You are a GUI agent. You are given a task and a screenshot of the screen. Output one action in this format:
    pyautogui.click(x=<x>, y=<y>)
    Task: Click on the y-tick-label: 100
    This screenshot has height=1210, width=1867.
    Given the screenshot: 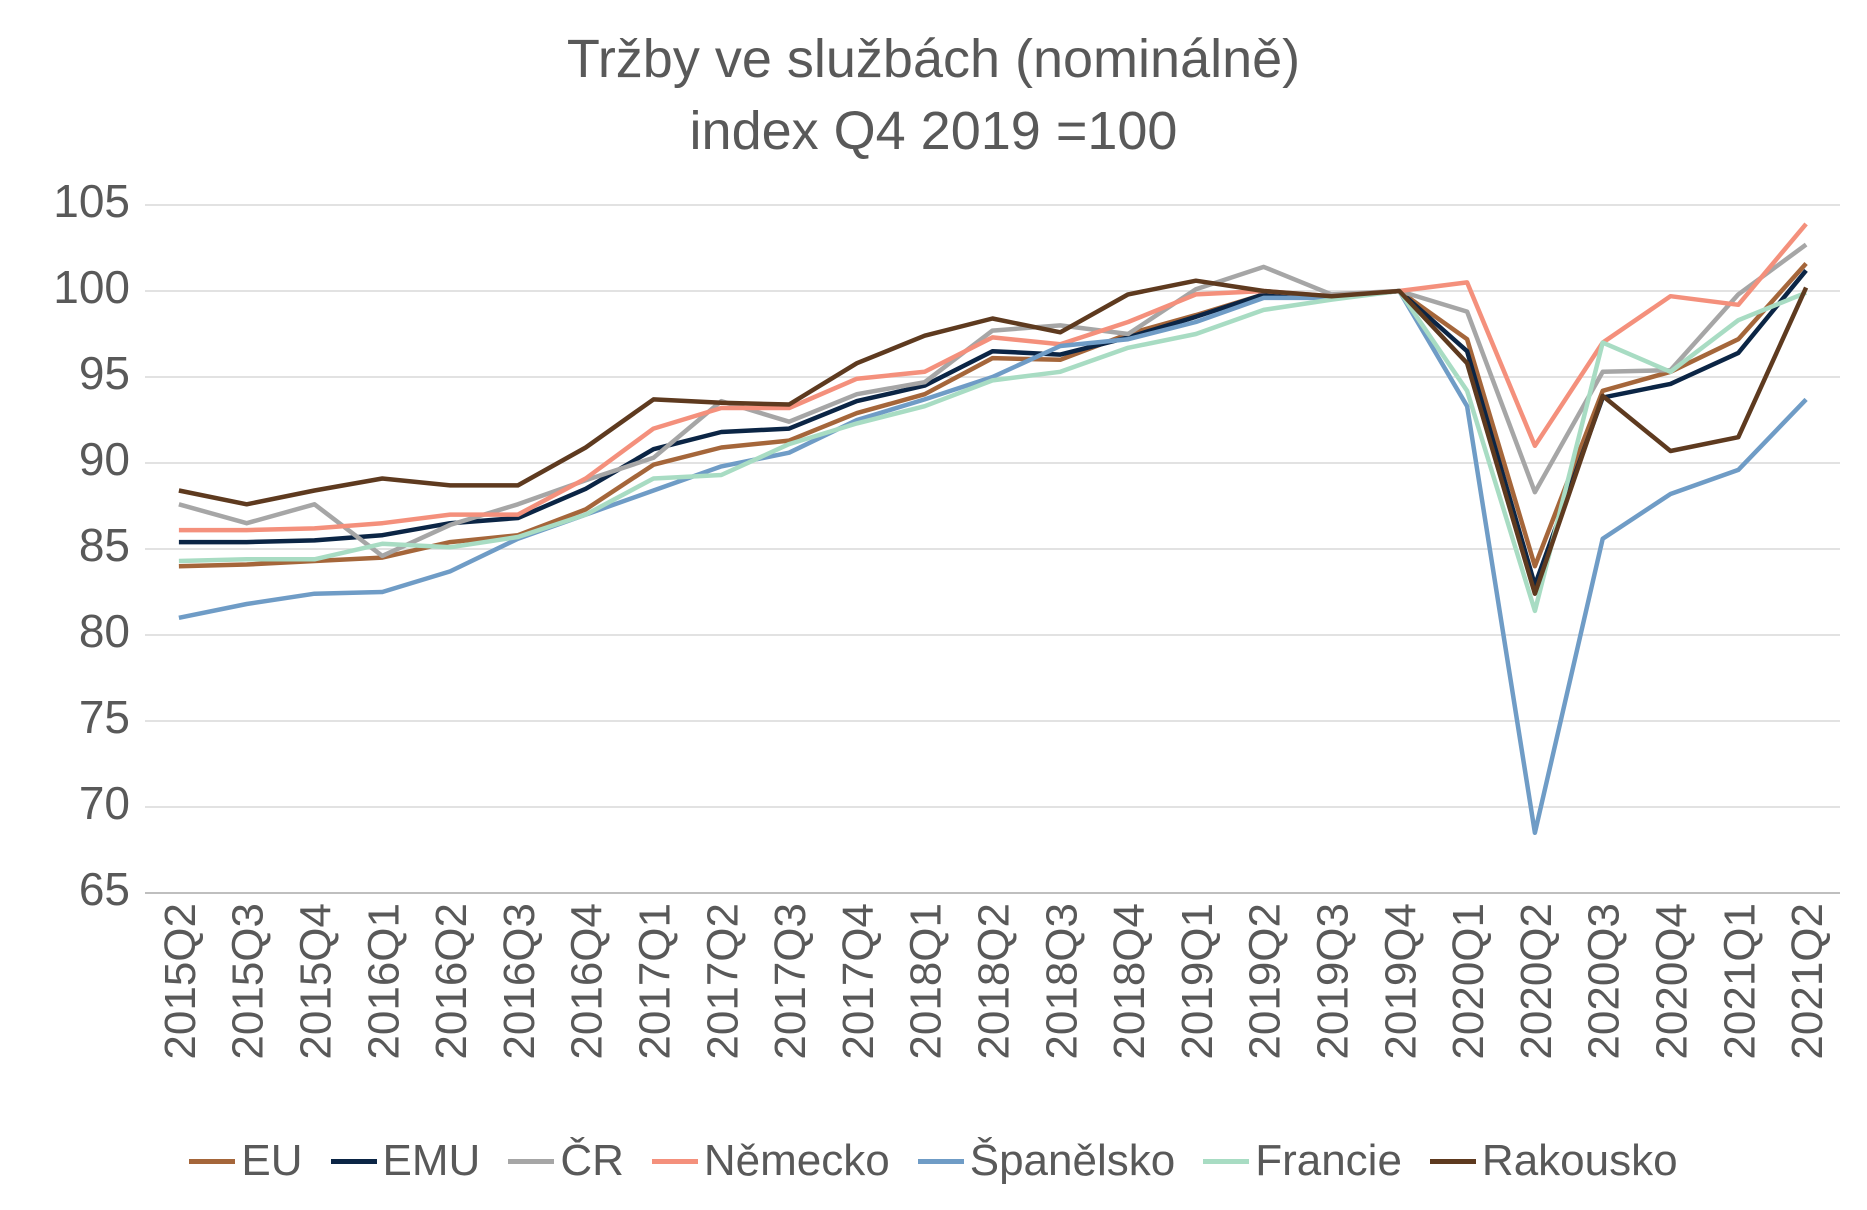 What is the action you would take?
    pyautogui.click(x=91, y=287)
    